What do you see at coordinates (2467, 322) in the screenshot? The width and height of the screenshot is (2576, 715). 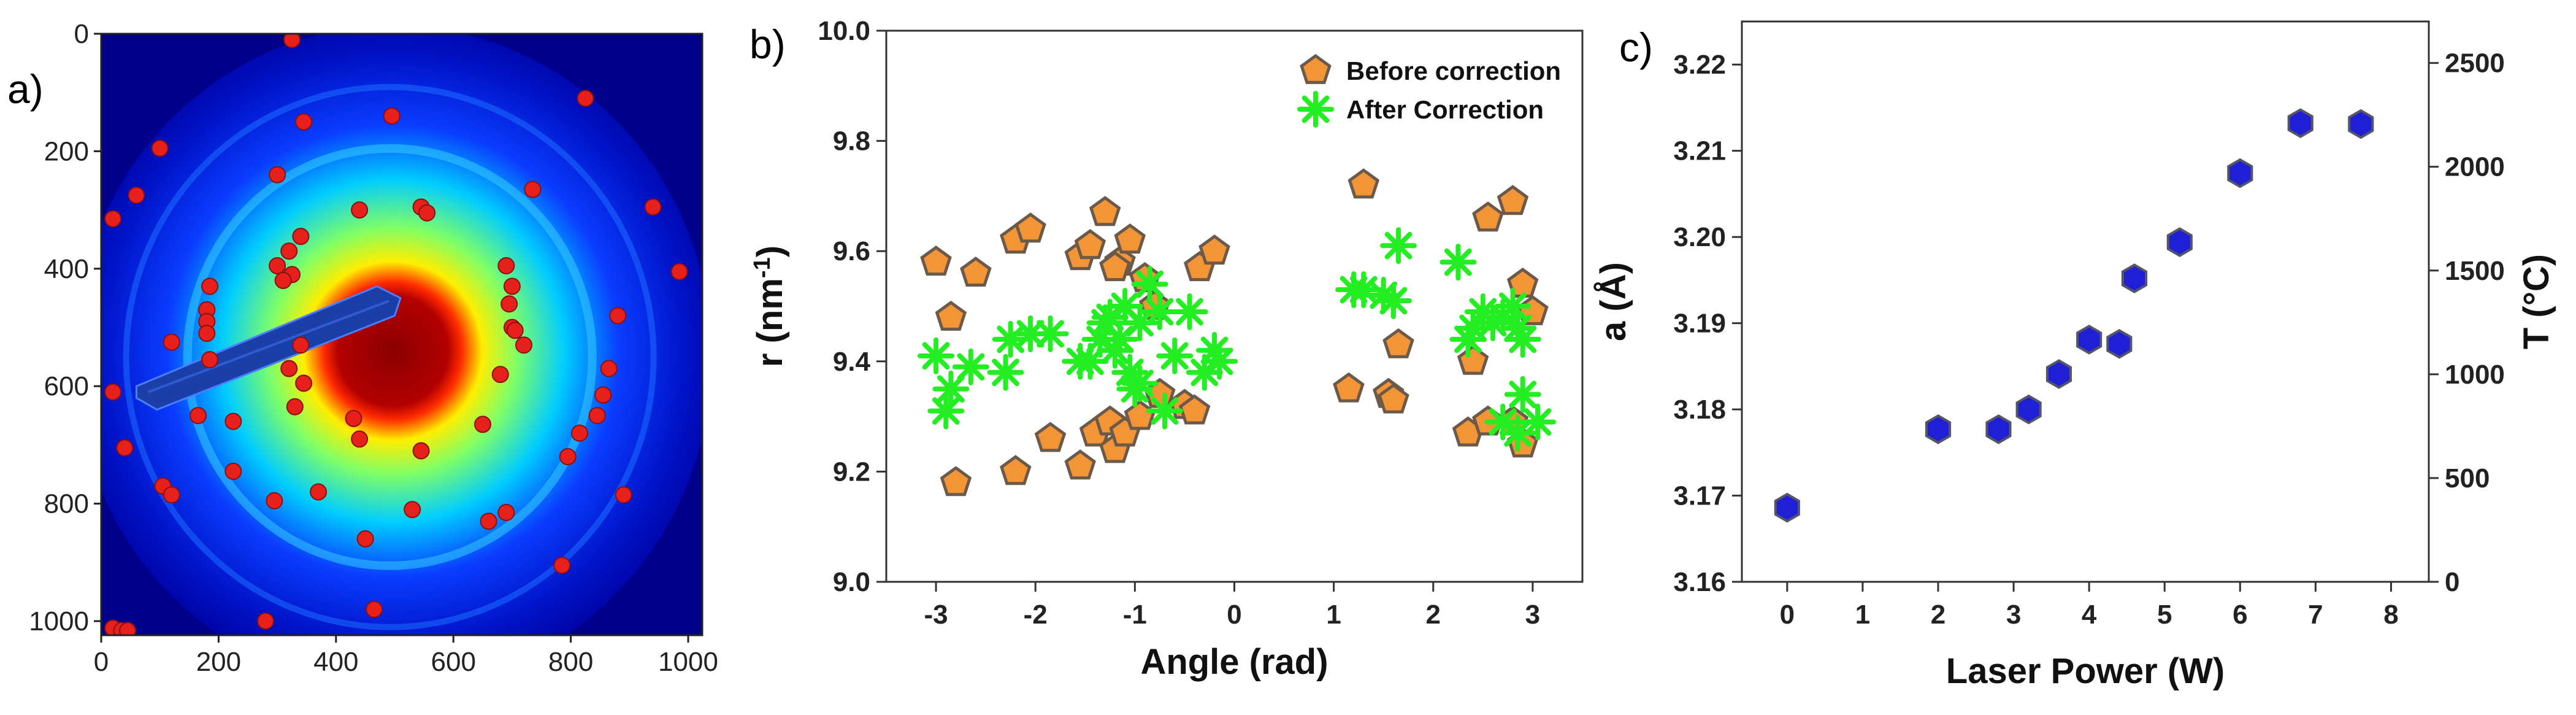 I see `panel-c-right-y-ticks: 0 500 1000 1500 2000 2500` at bounding box center [2467, 322].